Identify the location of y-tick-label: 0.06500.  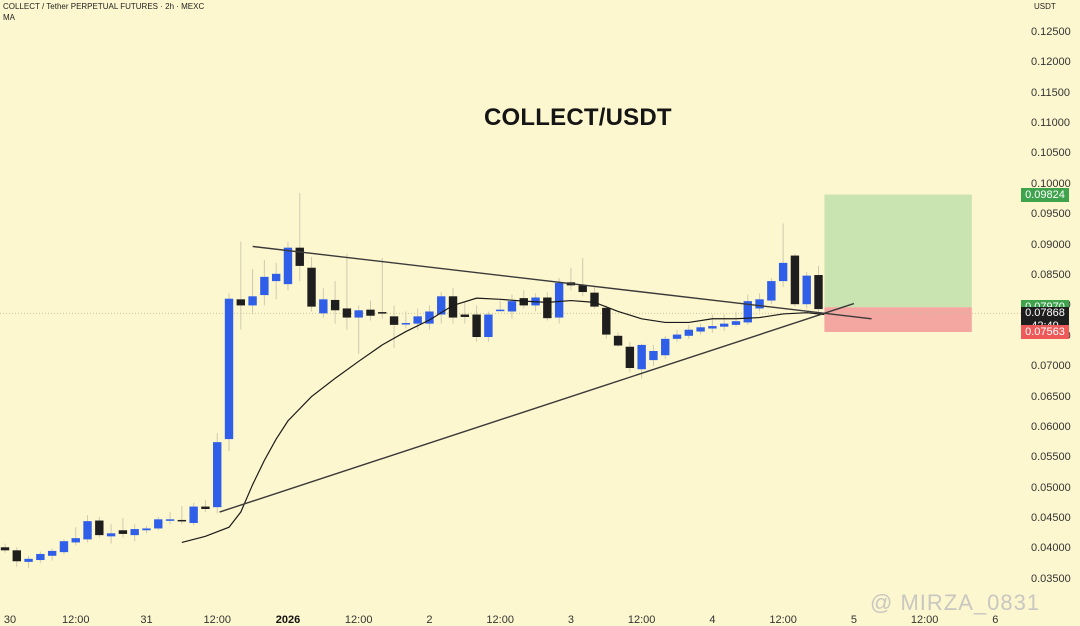
(1051, 396).